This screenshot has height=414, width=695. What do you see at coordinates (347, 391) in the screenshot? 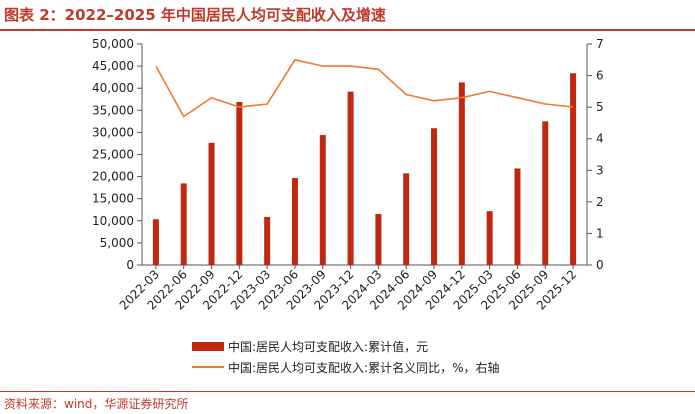
I see `footer-divider` at bounding box center [347, 391].